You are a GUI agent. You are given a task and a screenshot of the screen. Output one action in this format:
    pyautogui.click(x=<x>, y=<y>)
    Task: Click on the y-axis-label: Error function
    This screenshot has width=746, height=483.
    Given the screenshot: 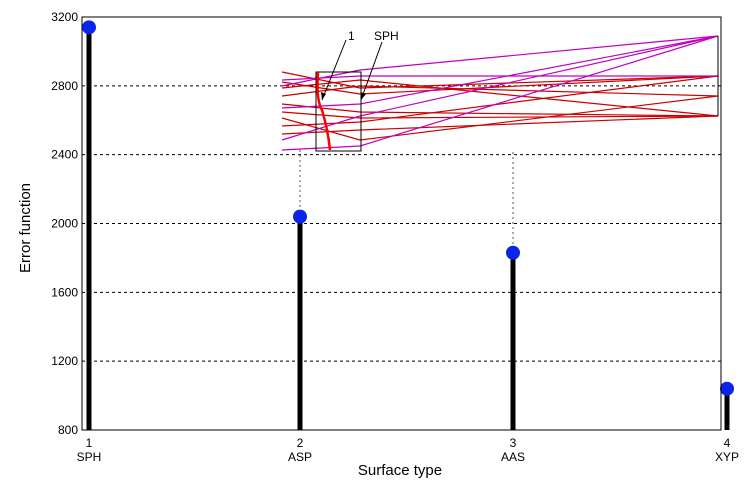 What is the action you would take?
    pyautogui.click(x=25, y=228)
    